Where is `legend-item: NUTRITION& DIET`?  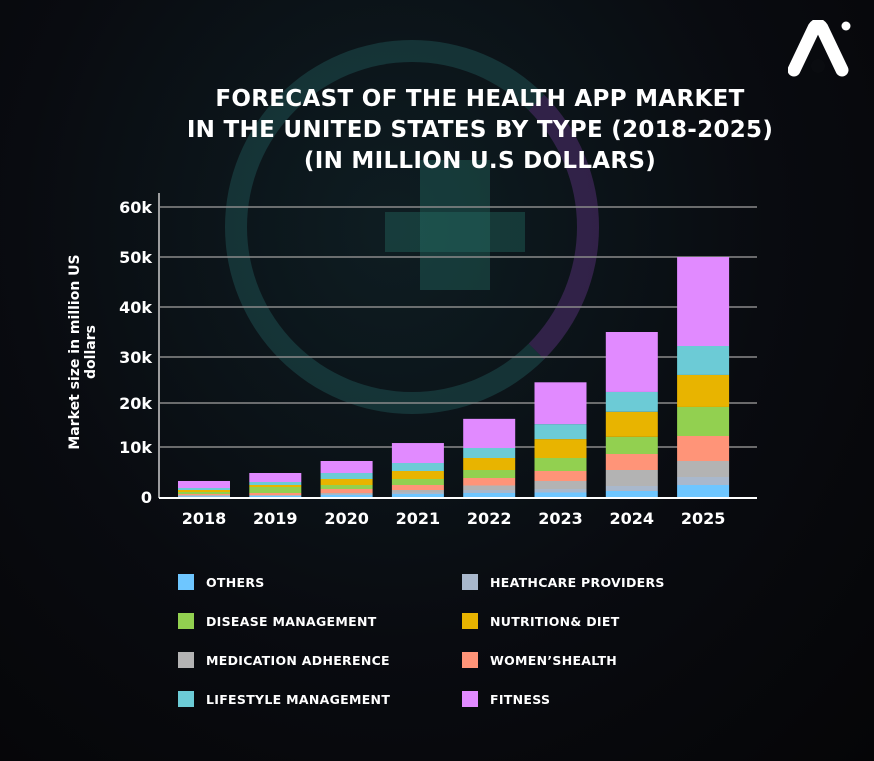 legend-item: NUTRITION& DIET is located at coordinates (541, 621).